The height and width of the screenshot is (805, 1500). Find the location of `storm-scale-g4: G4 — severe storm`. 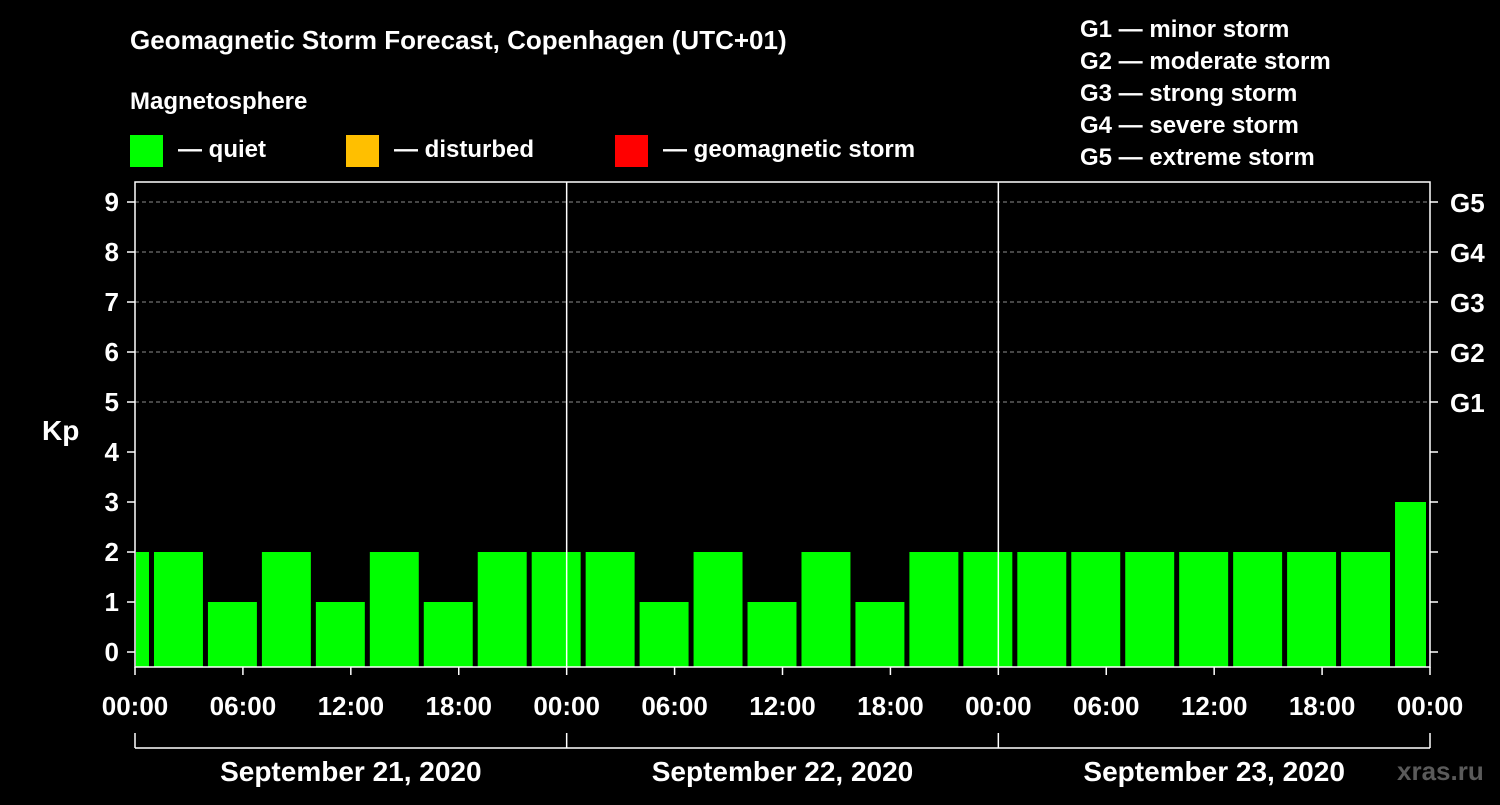

storm-scale-g4: G4 — severe storm is located at coordinates (1189, 125).